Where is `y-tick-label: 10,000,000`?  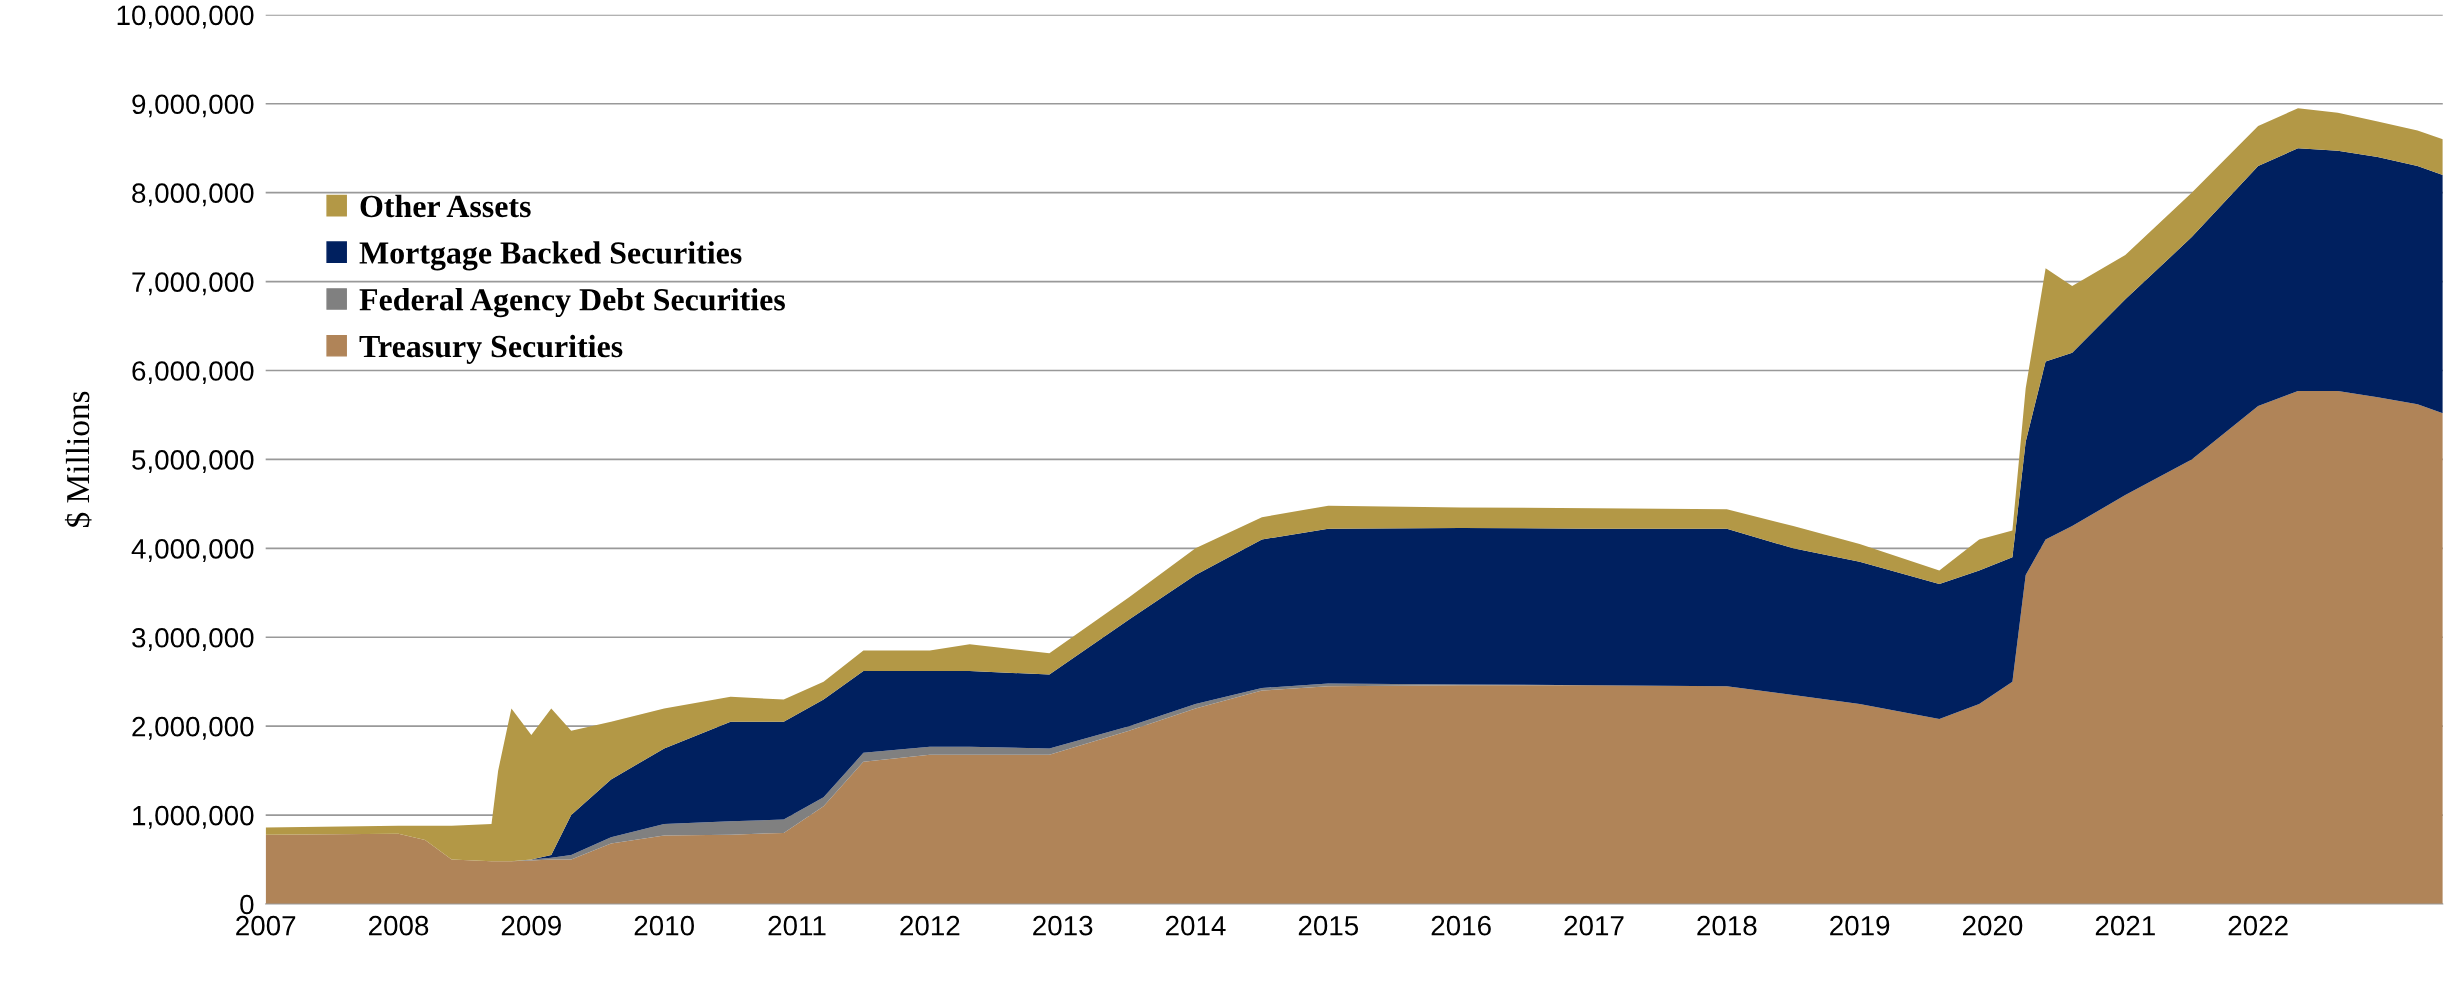
y-tick-label: 10,000,000 is located at coordinates (185, 17).